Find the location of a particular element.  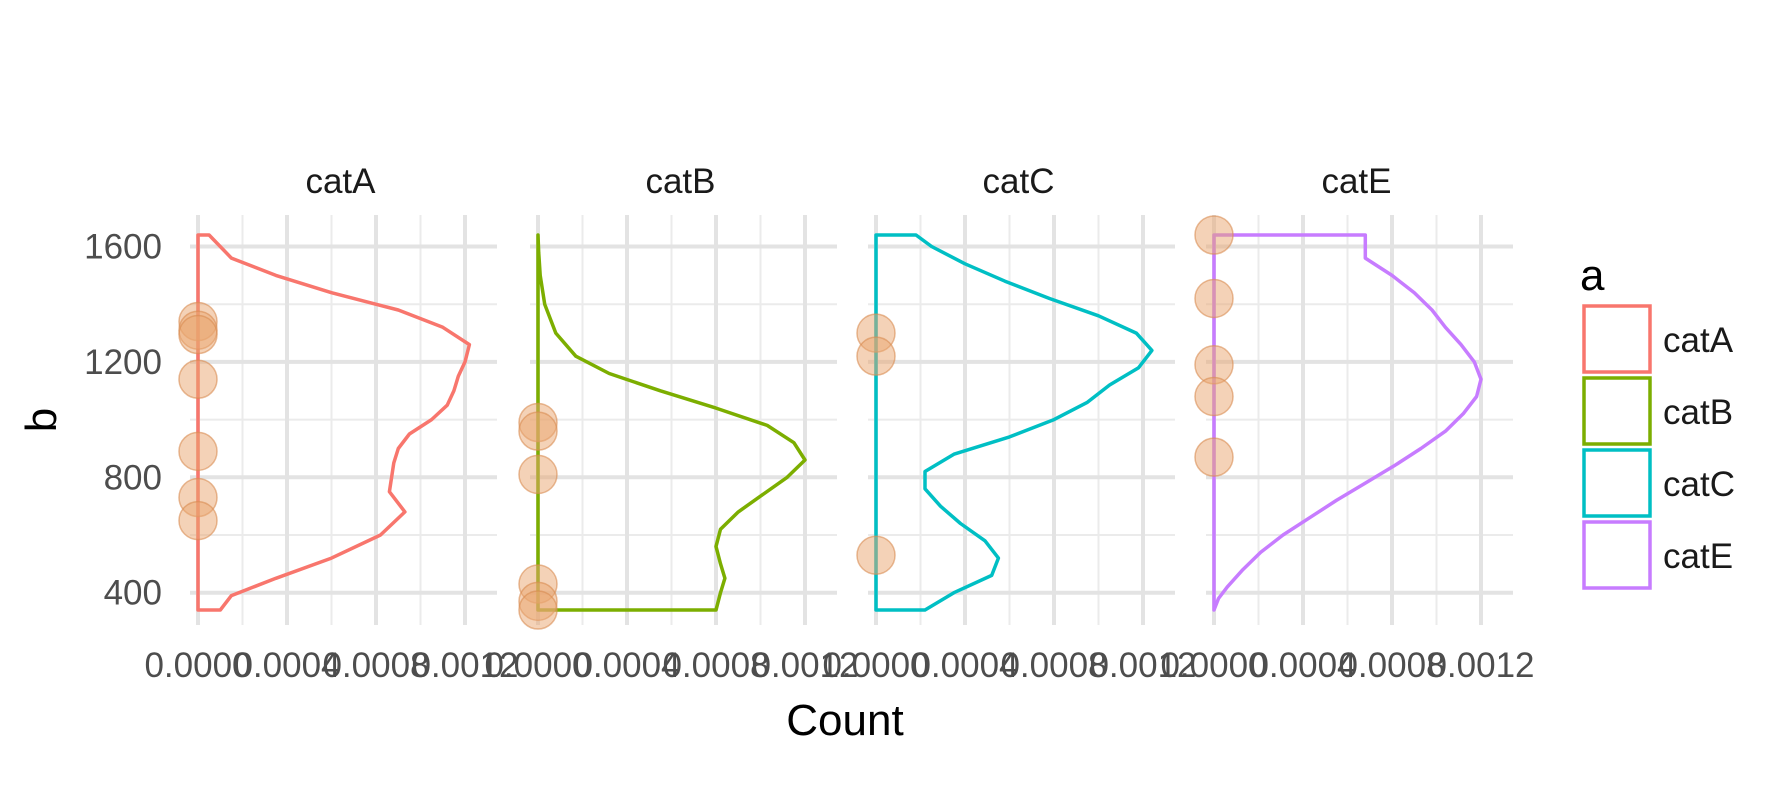

x-tick-label-catb: 0.0008 is located at coordinates (715, 665).